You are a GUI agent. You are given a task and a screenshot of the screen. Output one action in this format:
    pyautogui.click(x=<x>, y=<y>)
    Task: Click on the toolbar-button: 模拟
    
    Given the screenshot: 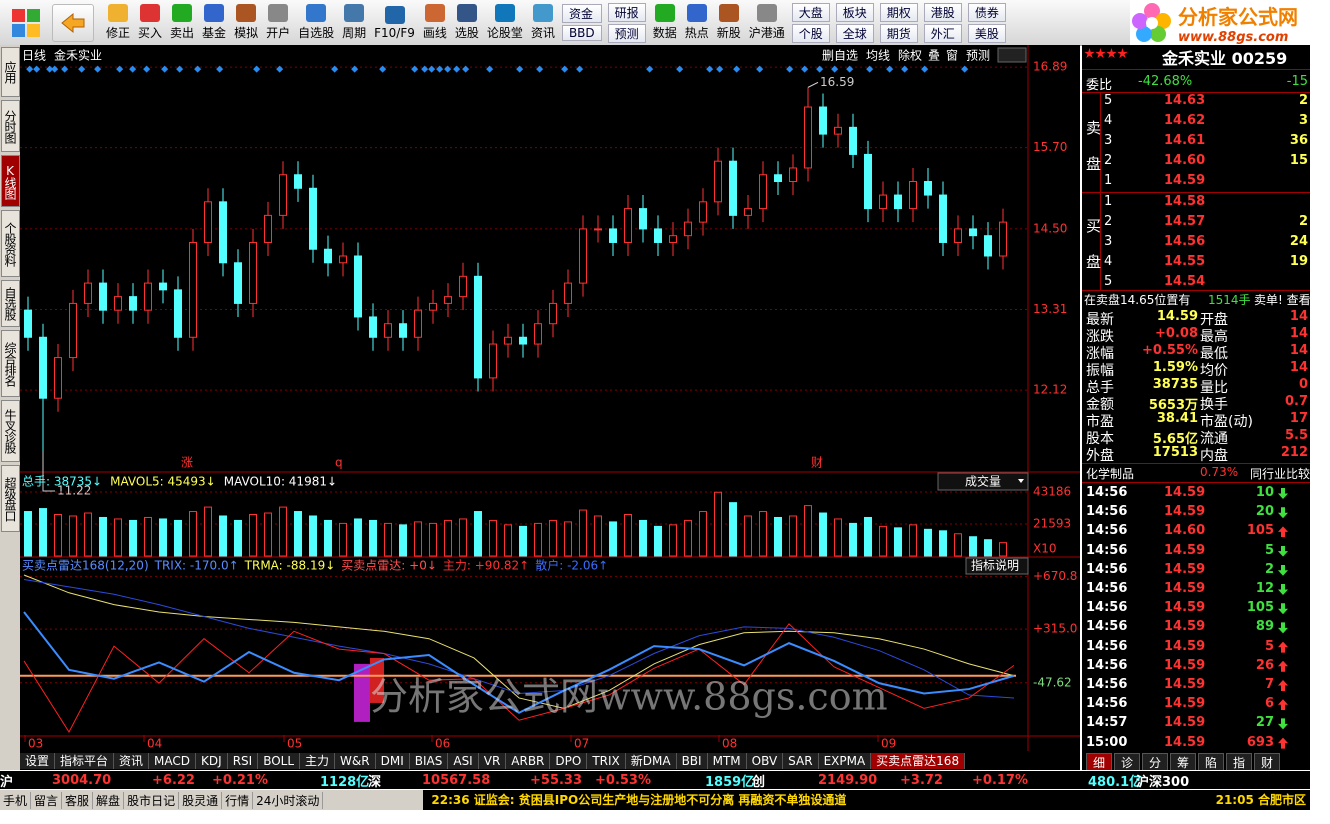 What is the action you would take?
    pyautogui.click(x=246, y=23)
    